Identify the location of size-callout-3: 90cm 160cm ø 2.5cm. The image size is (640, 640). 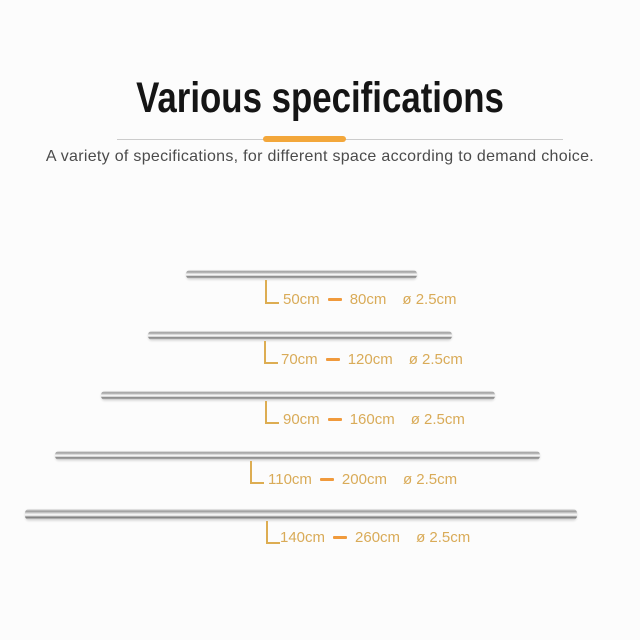
(374, 419).